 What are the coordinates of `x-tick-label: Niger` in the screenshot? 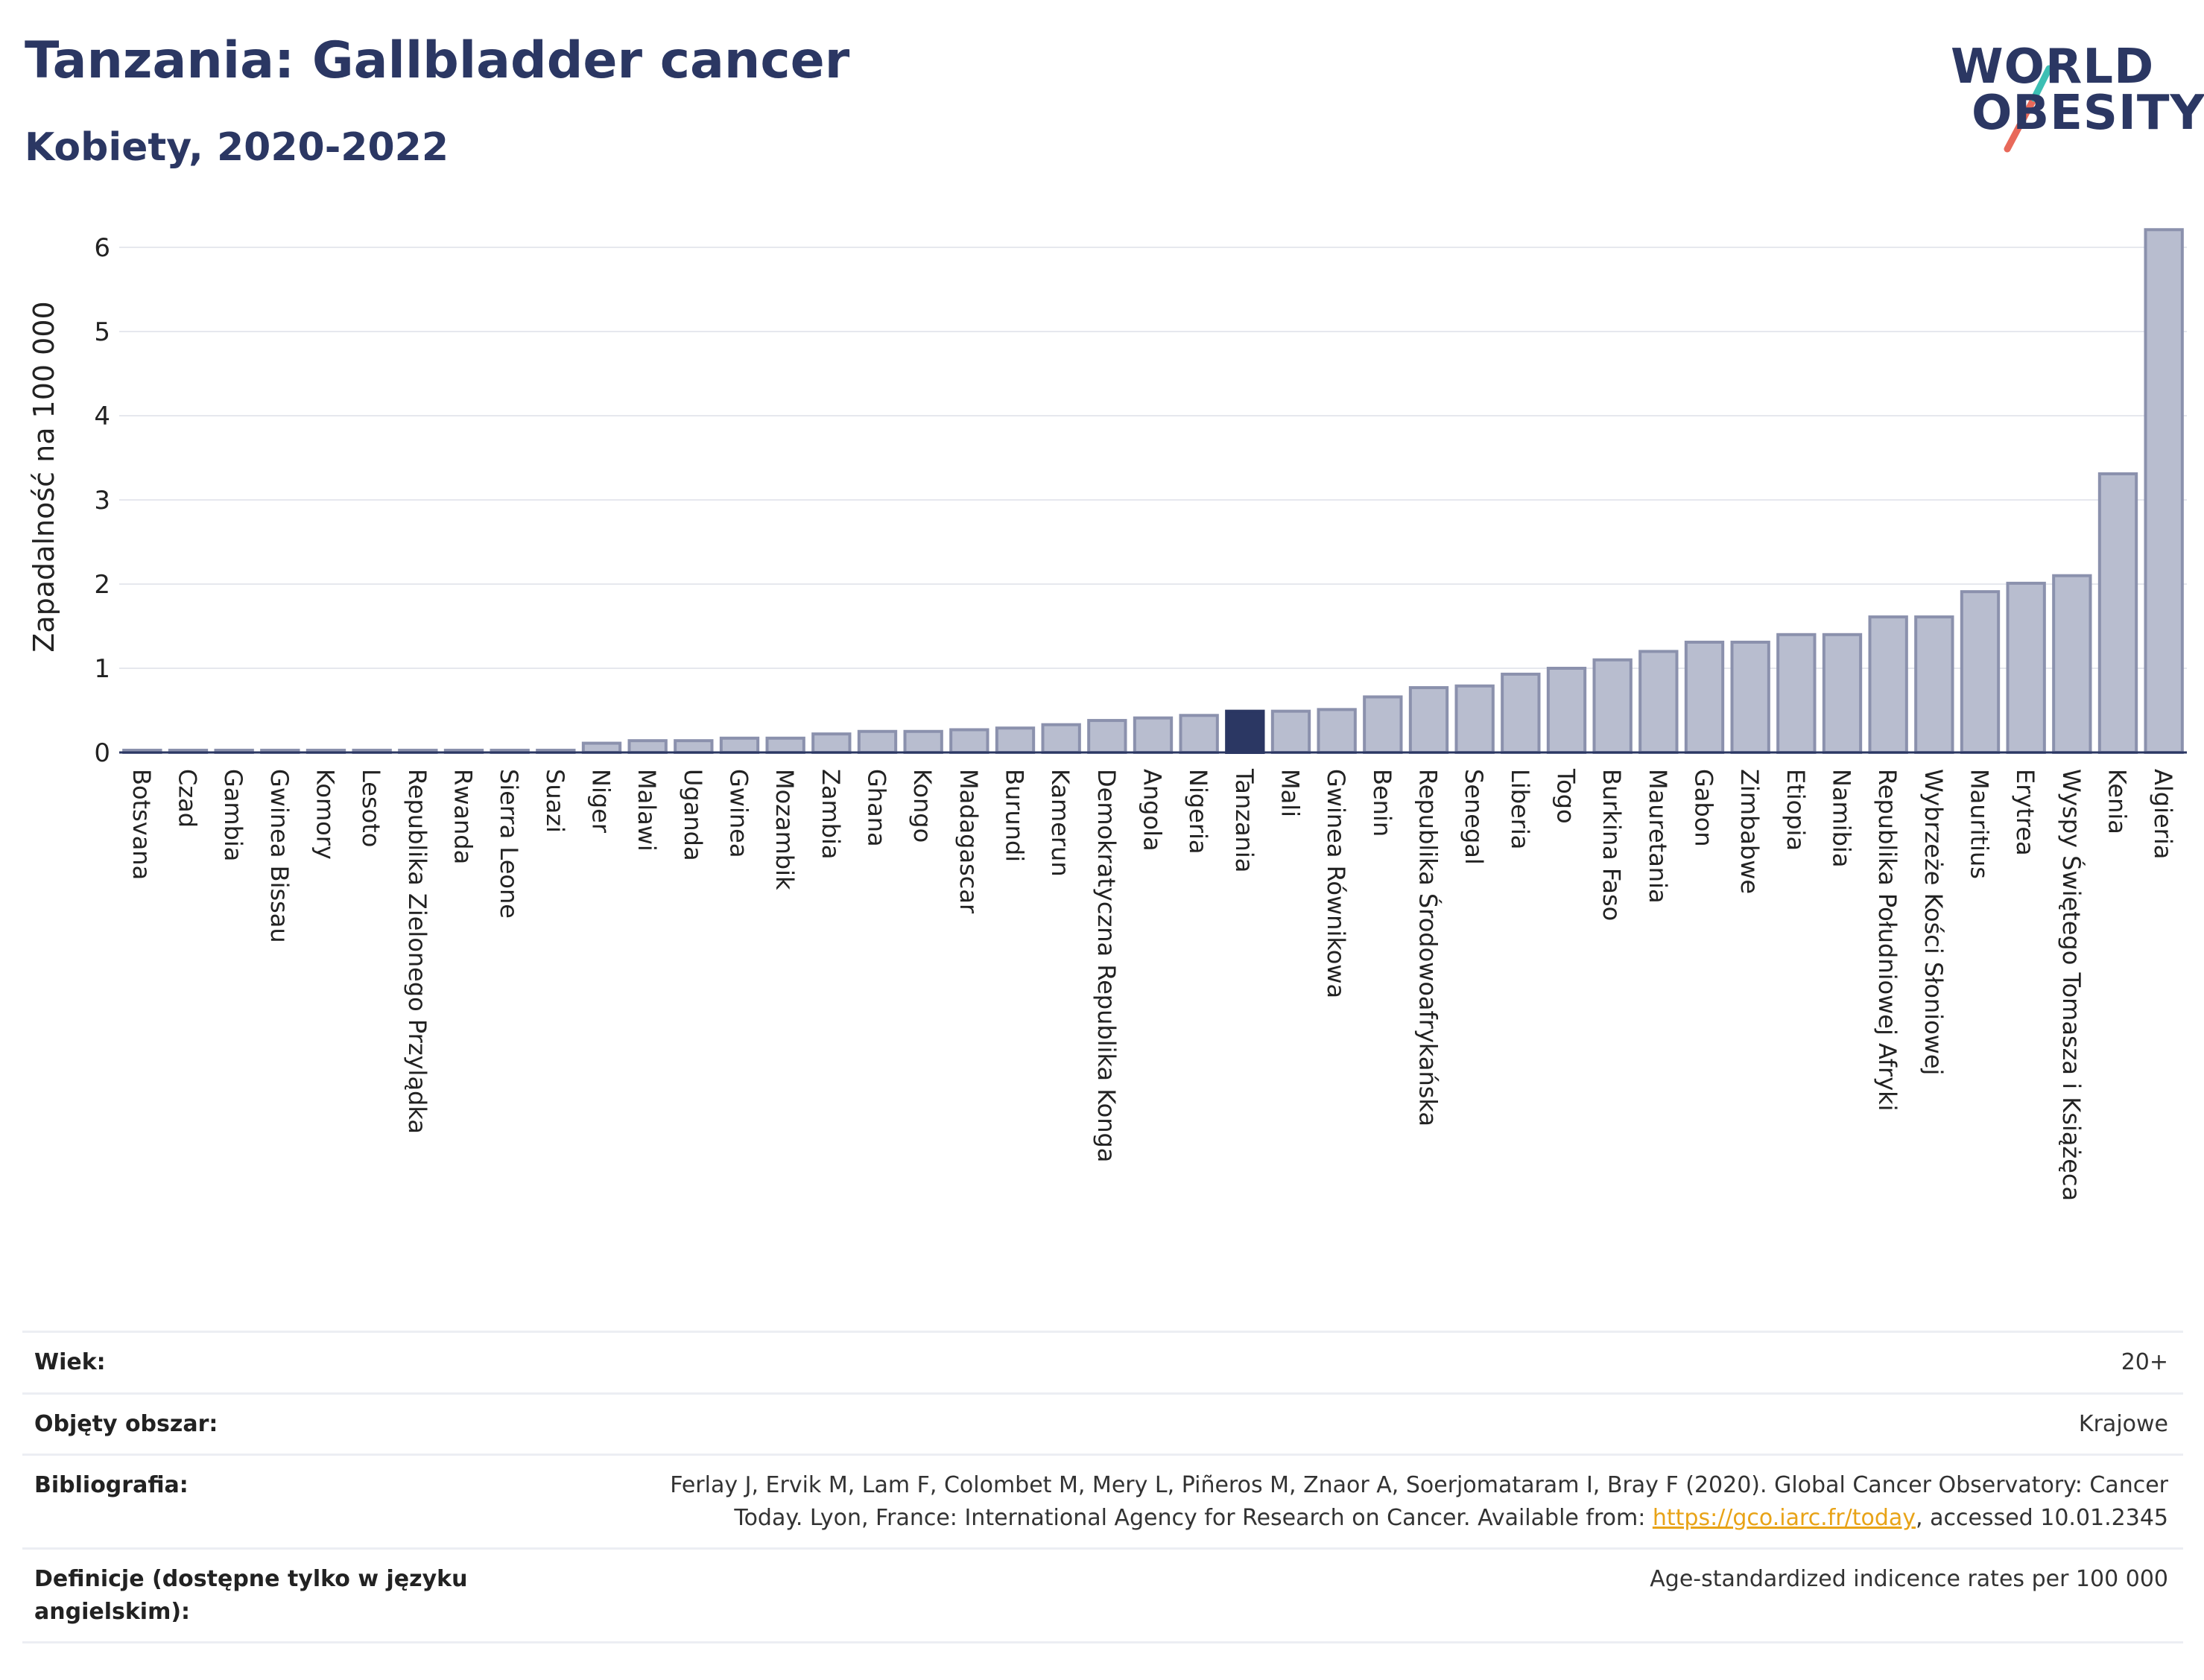 It's located at (601, 801).